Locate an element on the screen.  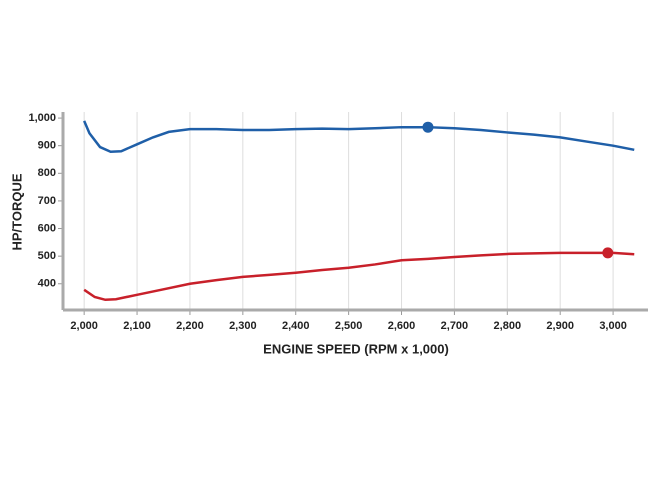
x-tick-label: 2,300 is located at coordinates (243, 326).